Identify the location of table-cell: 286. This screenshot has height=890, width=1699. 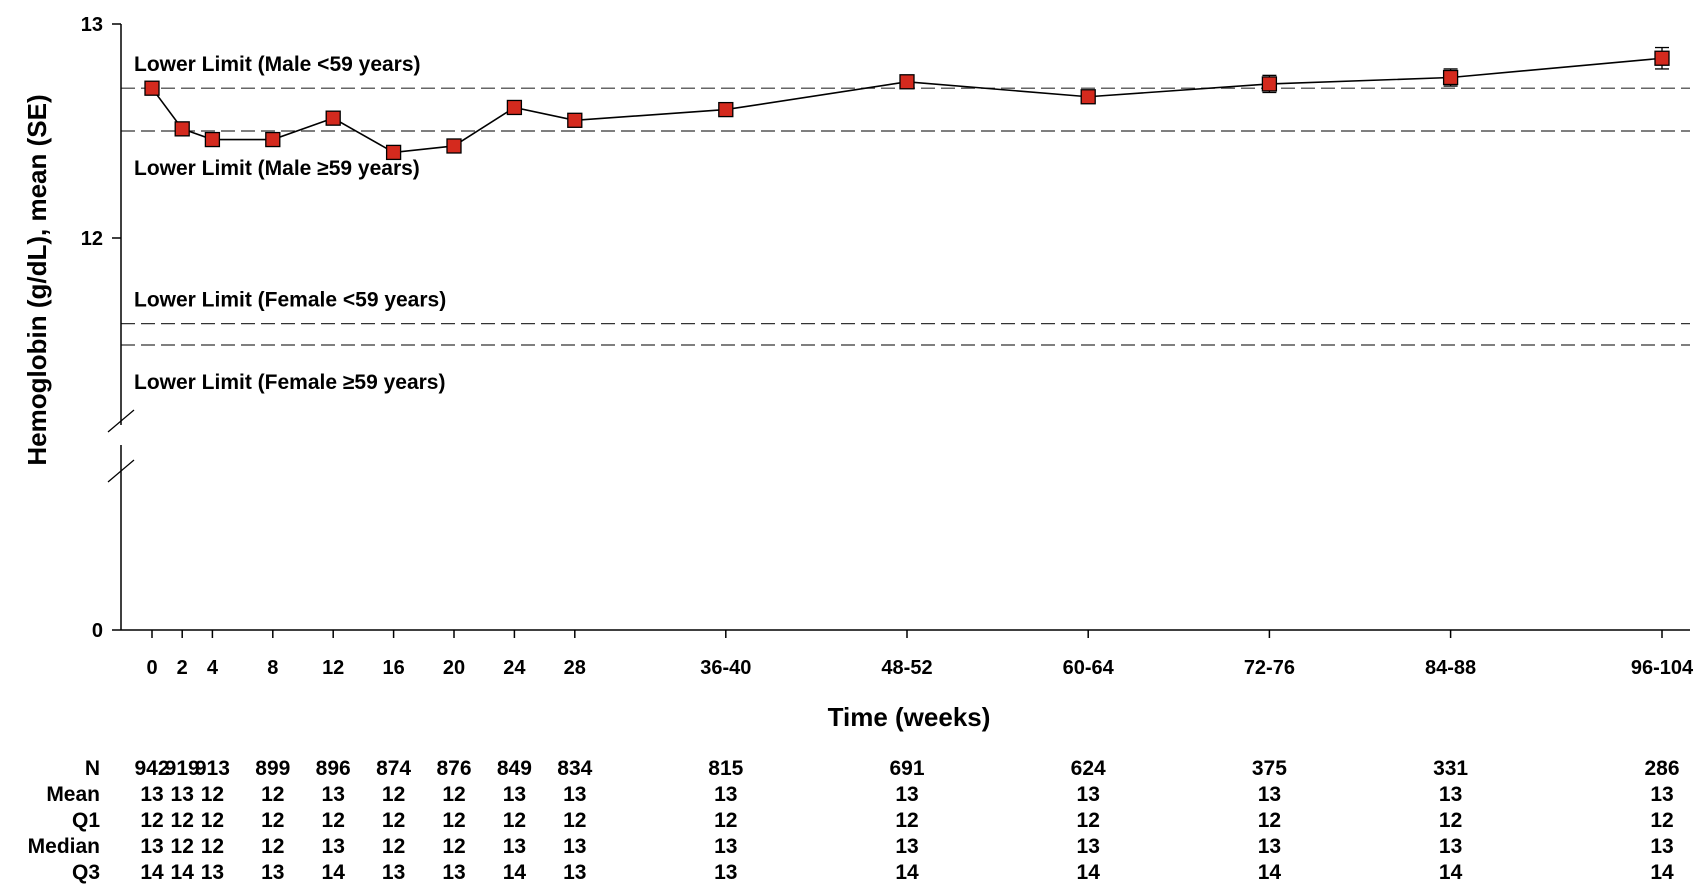
(1661, 768).